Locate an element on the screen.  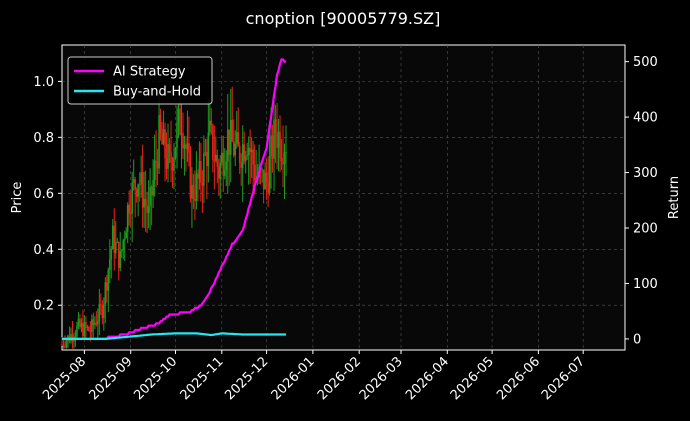
buy-and-hold-line is located at coordinates (174, 336).